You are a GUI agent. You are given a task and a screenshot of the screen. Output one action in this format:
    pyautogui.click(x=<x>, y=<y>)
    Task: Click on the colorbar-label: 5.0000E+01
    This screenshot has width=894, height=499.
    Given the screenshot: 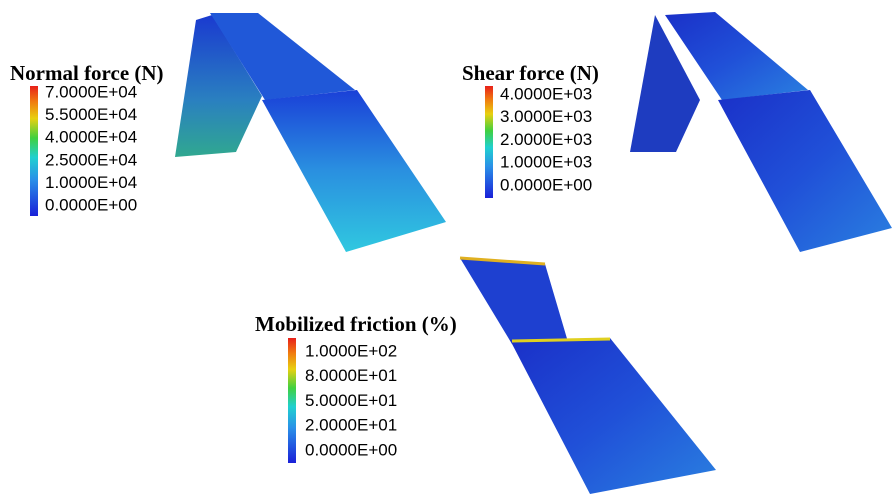 What is the action you would take?
    pyautogui.click(x=351, y=400)
    